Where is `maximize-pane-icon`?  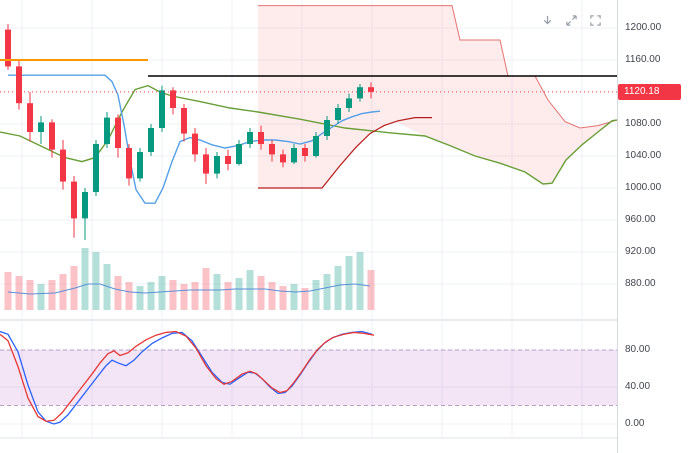
maximize-pane-icon is located at coordinates (571, 22).